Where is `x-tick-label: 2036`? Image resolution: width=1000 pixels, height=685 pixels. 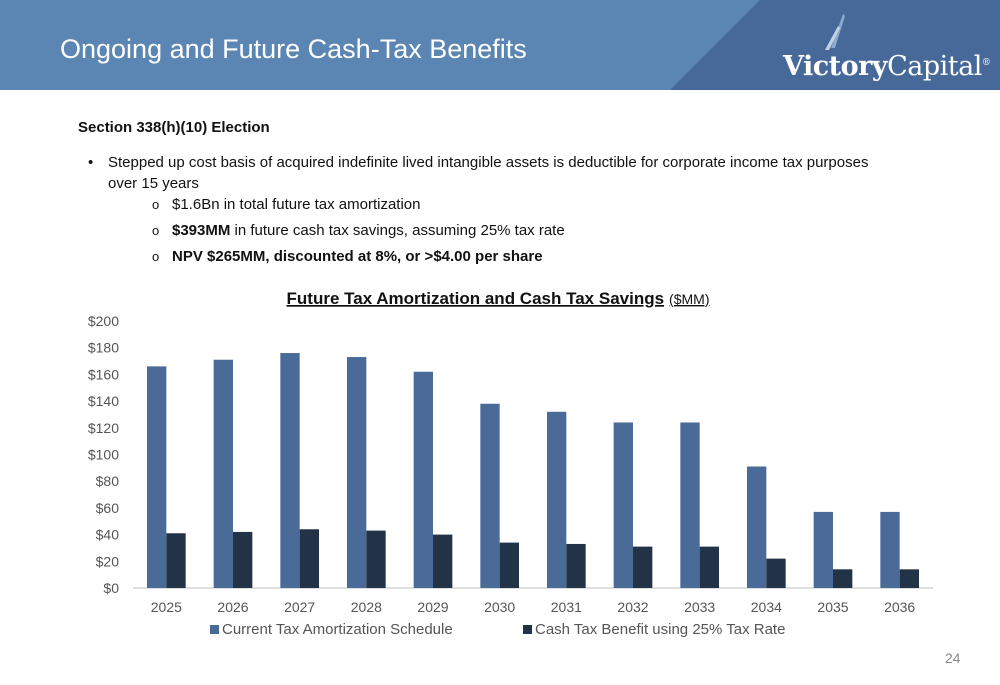 x-tick-label: 2036 is located at coordinates (899, 607).